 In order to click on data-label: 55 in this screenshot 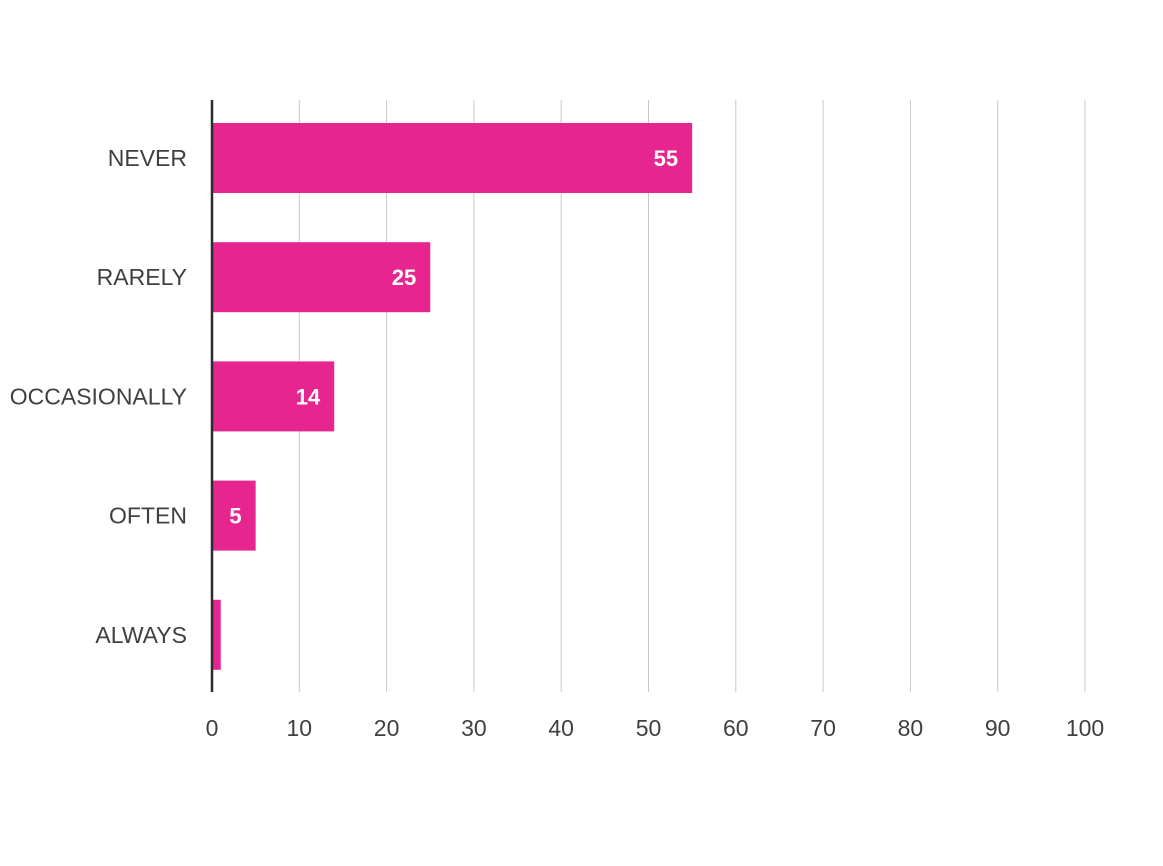, I will do `click(666, 158)`.